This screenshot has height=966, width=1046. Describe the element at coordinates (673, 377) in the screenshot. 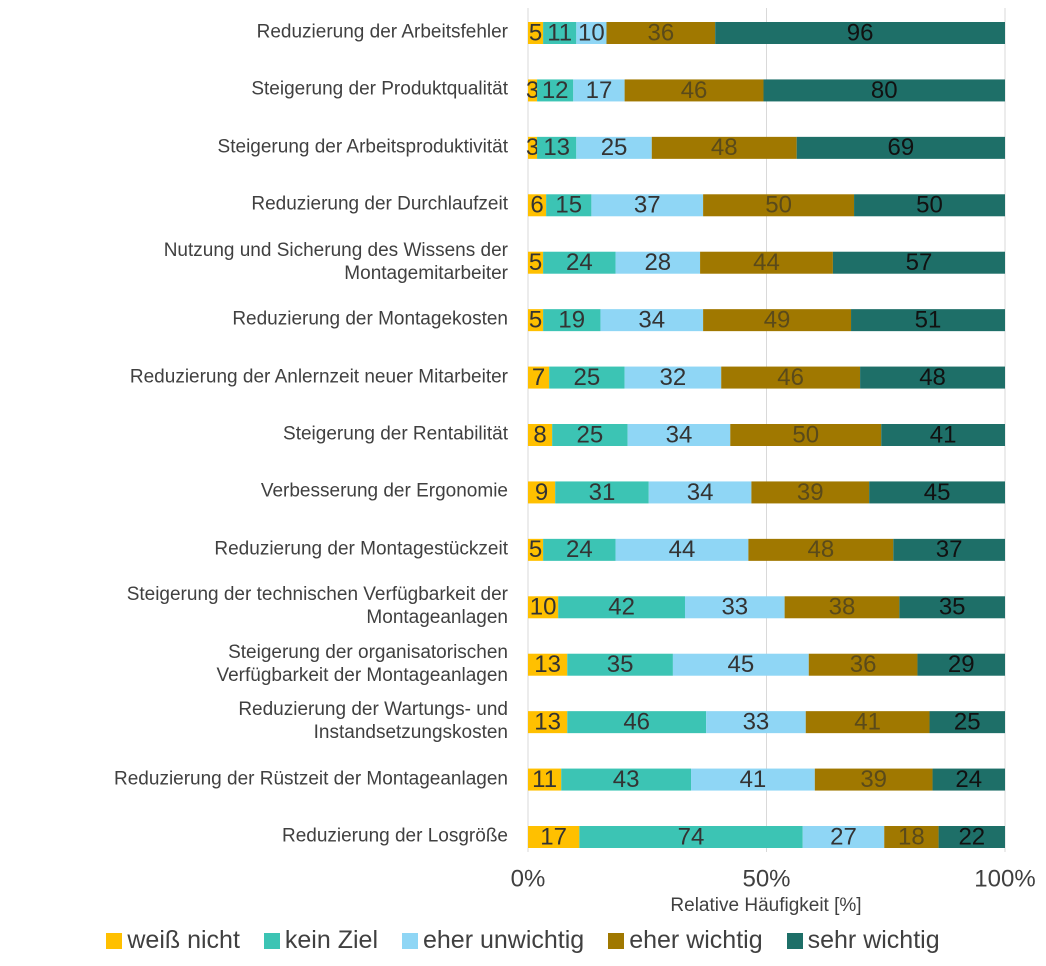

I see `data-label: 32` at that location.